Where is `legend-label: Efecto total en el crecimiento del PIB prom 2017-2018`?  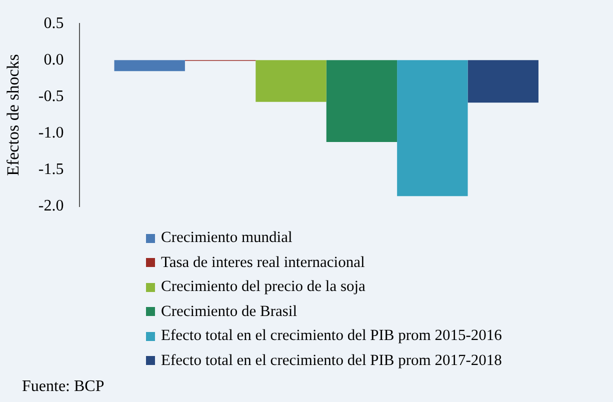
legend-label: Efecto total en el crecimiento del PIB prom 2017-2018 is located at coordinates (331, 360).